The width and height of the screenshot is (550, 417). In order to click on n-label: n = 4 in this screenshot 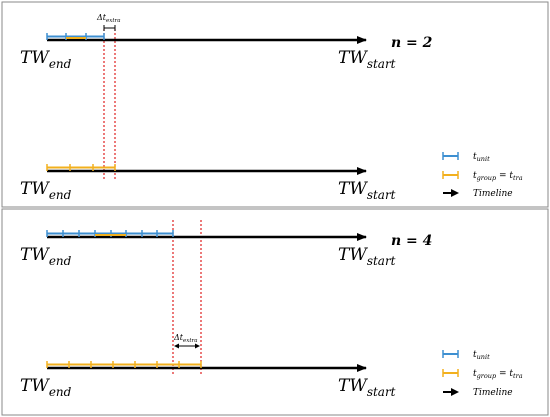, I will do `click(411, 241)`.